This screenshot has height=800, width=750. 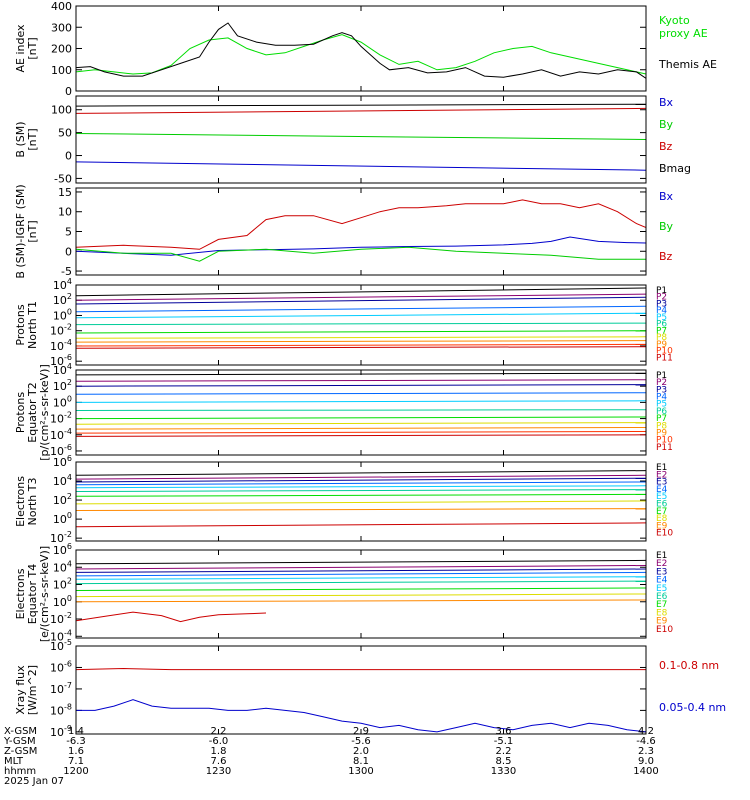 I want to click on y-axis-label: North T3, so click(x=32, y=502).